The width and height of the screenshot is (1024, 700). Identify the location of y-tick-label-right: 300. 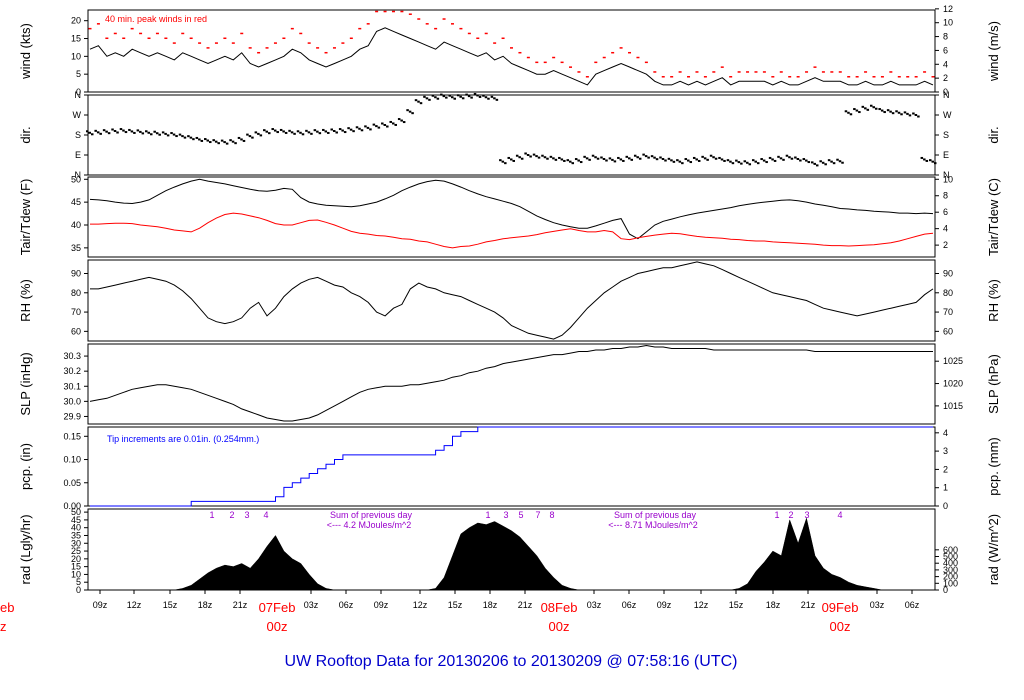
(950, 570).